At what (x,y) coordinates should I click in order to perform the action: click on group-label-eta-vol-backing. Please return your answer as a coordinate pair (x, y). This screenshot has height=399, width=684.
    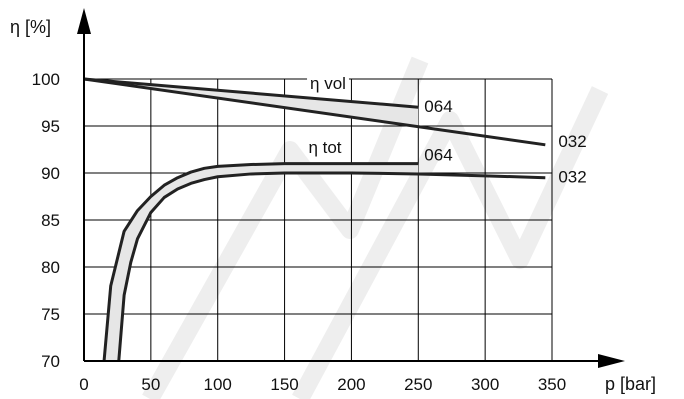
    Looking at the image, I should click on (328, 83).